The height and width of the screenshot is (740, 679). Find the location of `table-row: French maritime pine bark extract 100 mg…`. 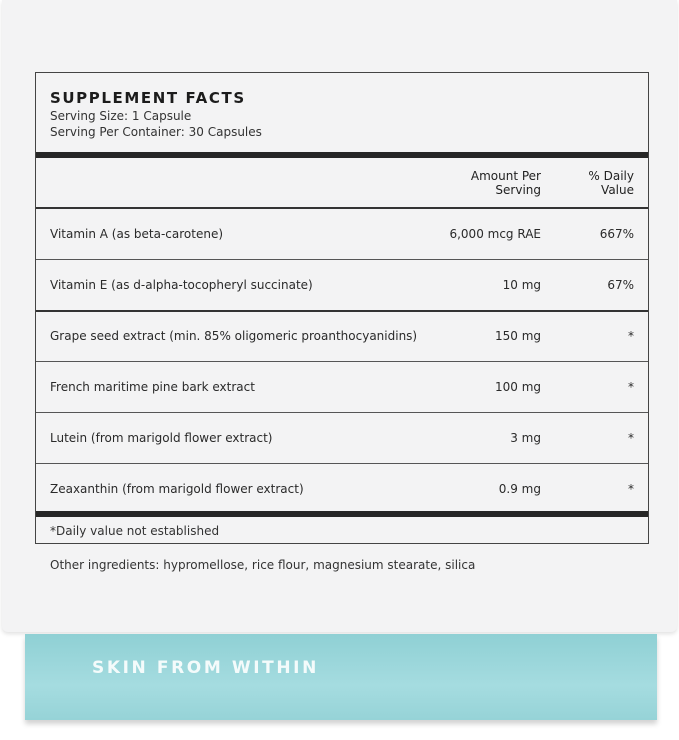

table-row: French maritime pine bark extract 100 mg… is located at coordinates (342, 387).